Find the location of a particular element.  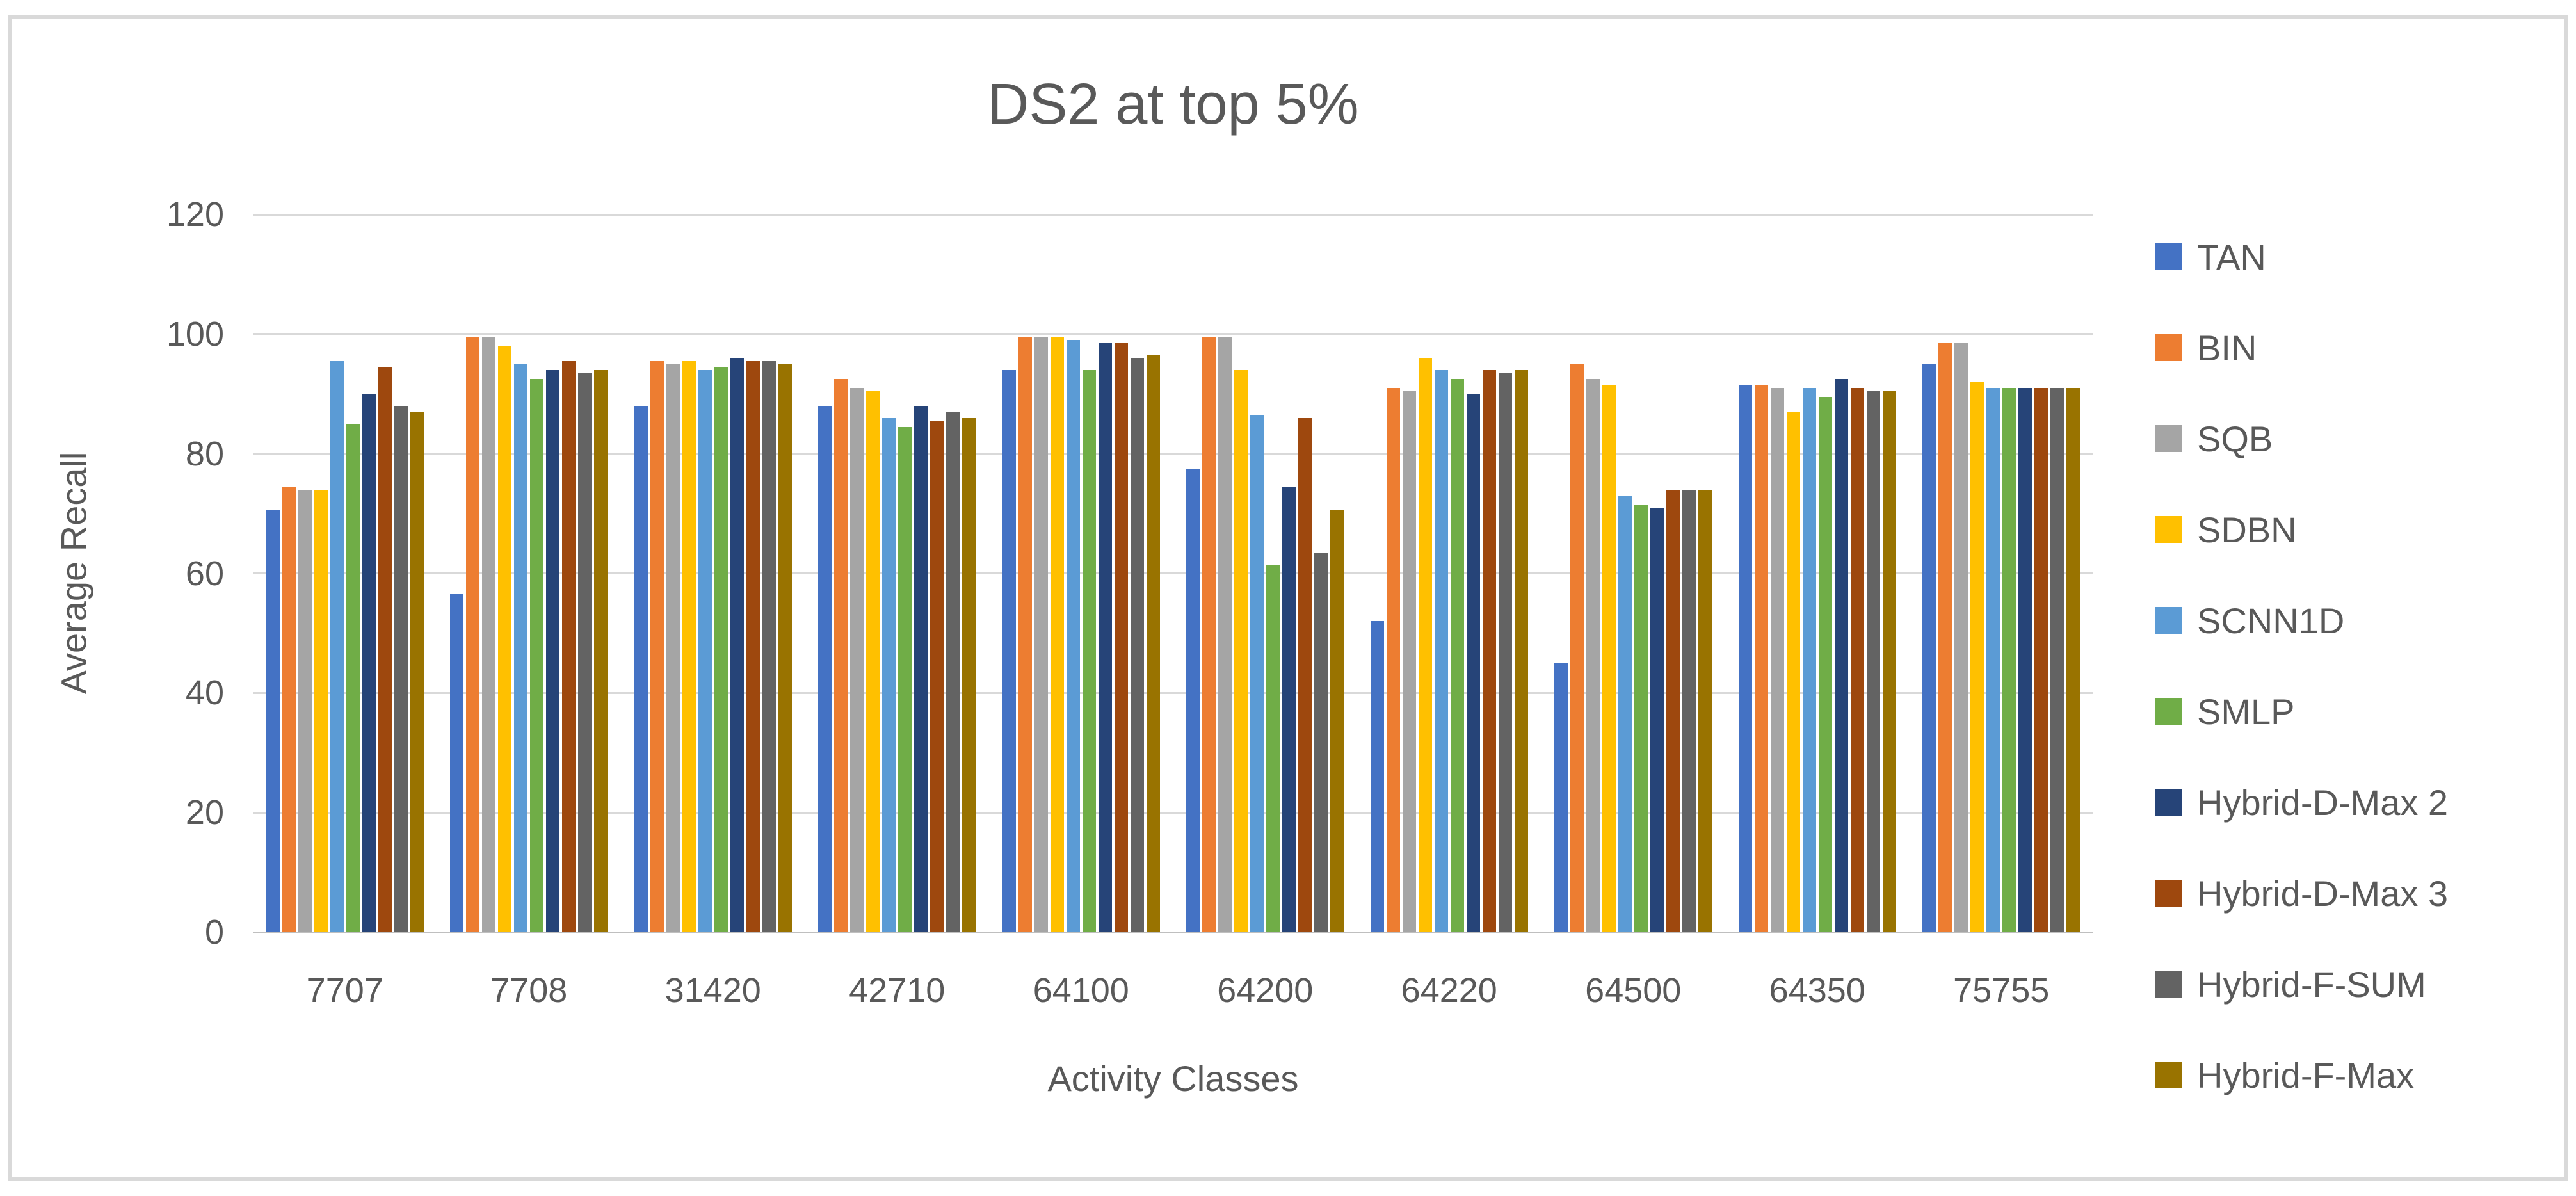

legend-swatch-hybrid-f-sum is located at coordinates (2168, 984).